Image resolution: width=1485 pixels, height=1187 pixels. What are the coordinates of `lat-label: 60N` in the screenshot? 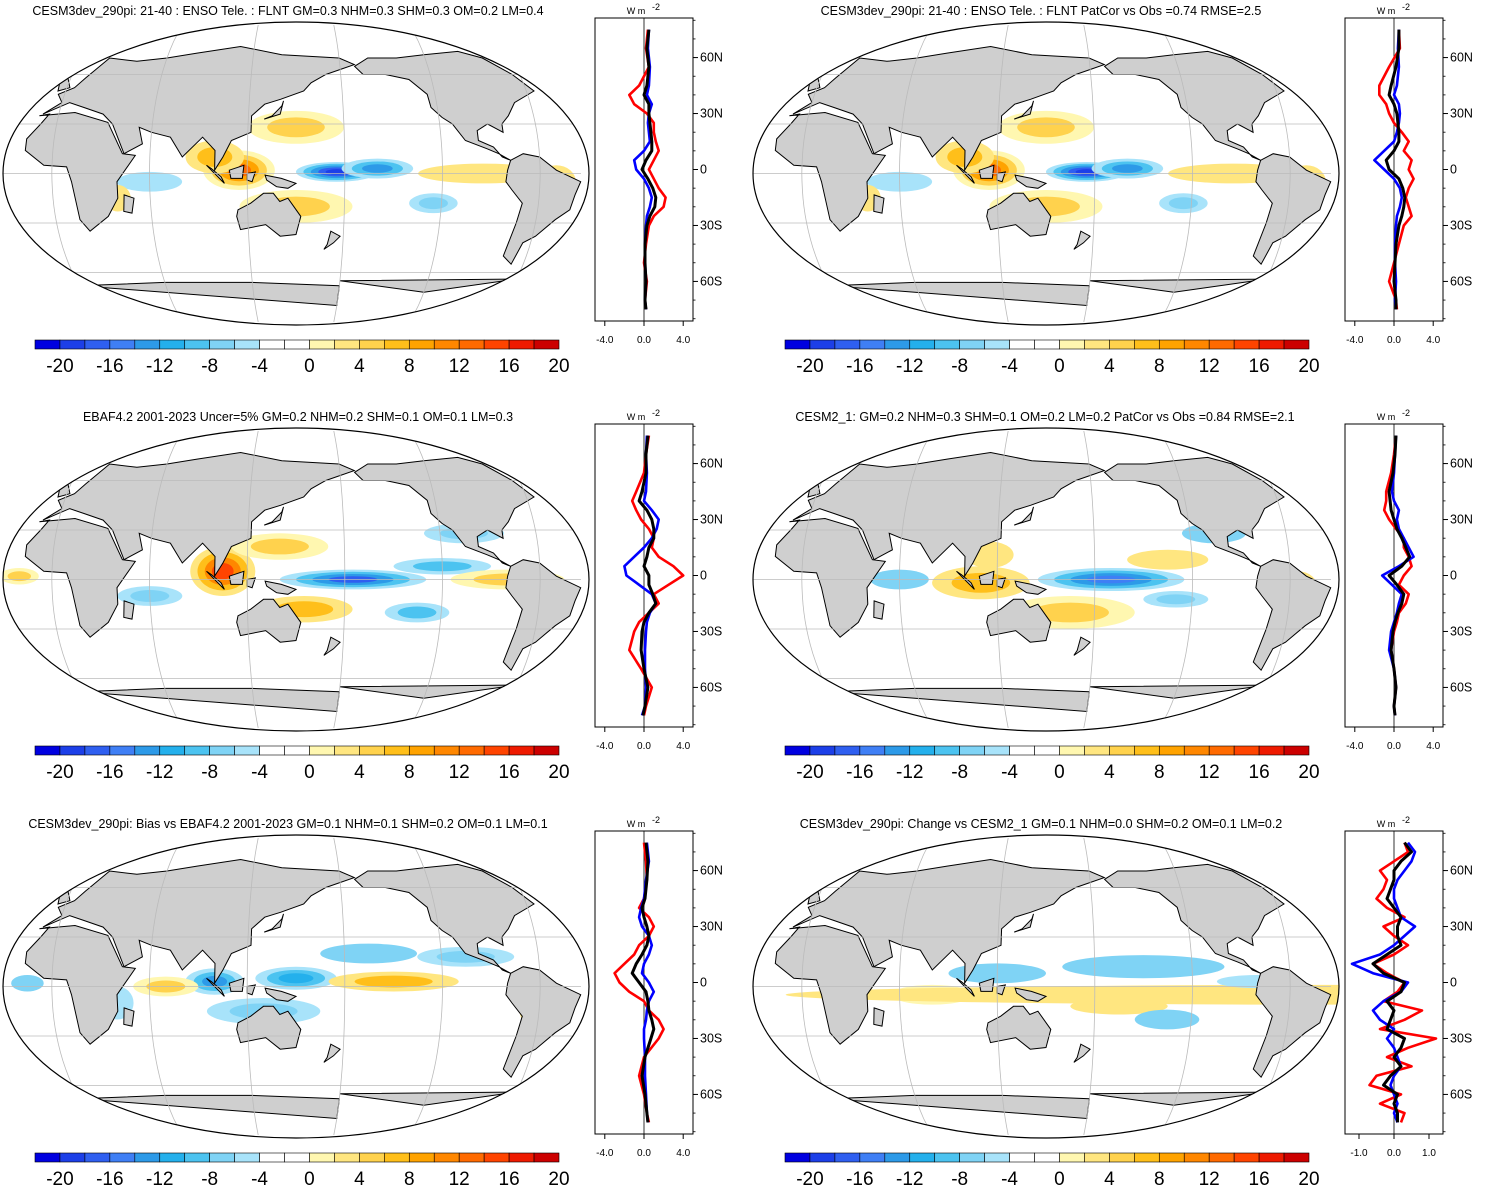 It's located at (1461, 871).